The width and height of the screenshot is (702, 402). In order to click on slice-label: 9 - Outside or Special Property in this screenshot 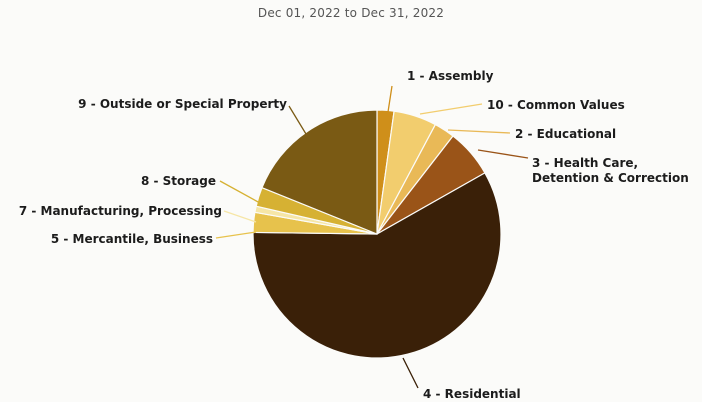, I will do `click(182, 104)`.